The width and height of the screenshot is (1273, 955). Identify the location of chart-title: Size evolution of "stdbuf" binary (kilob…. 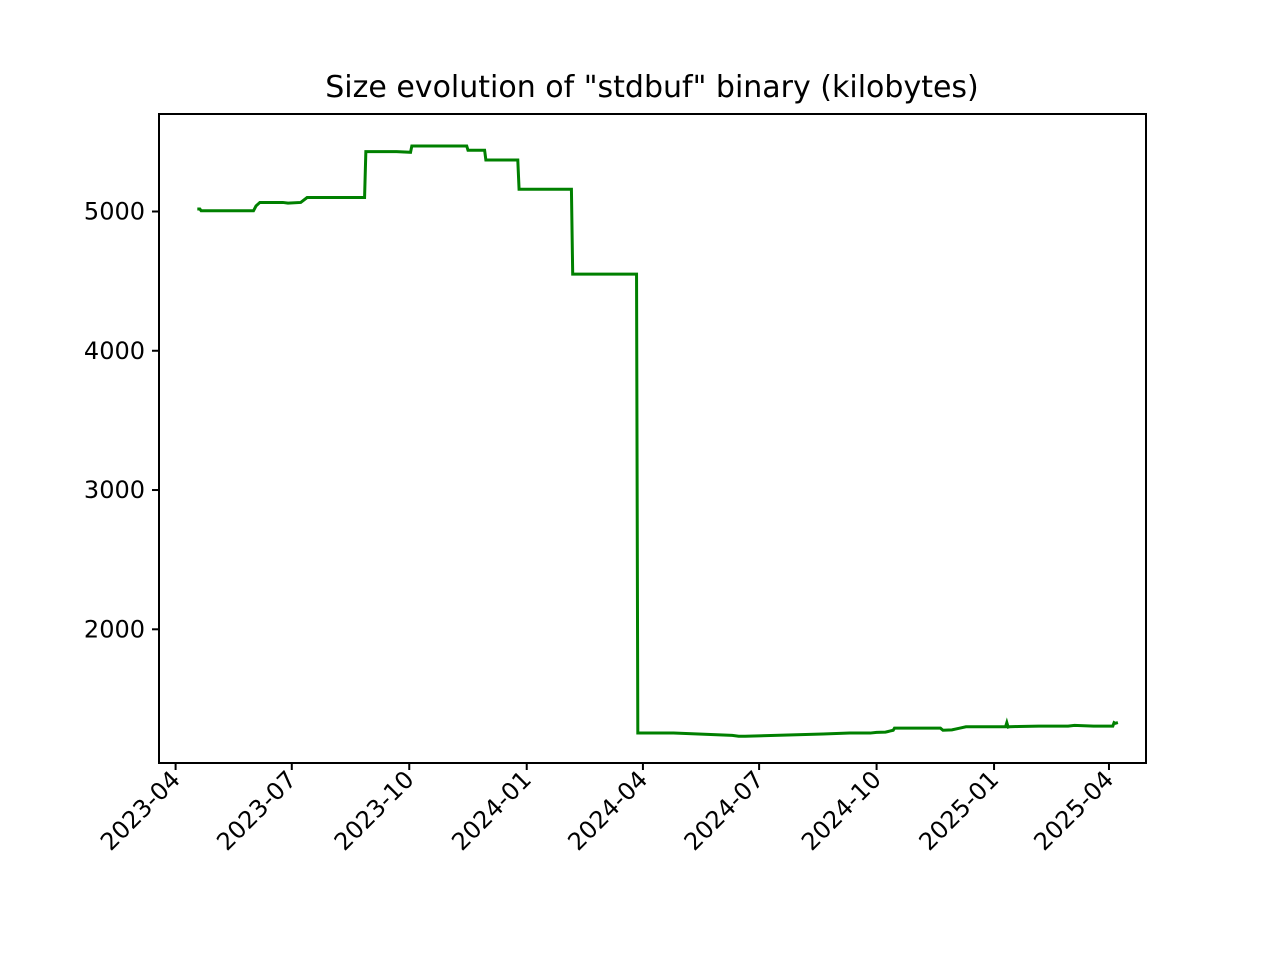
(652, 87).